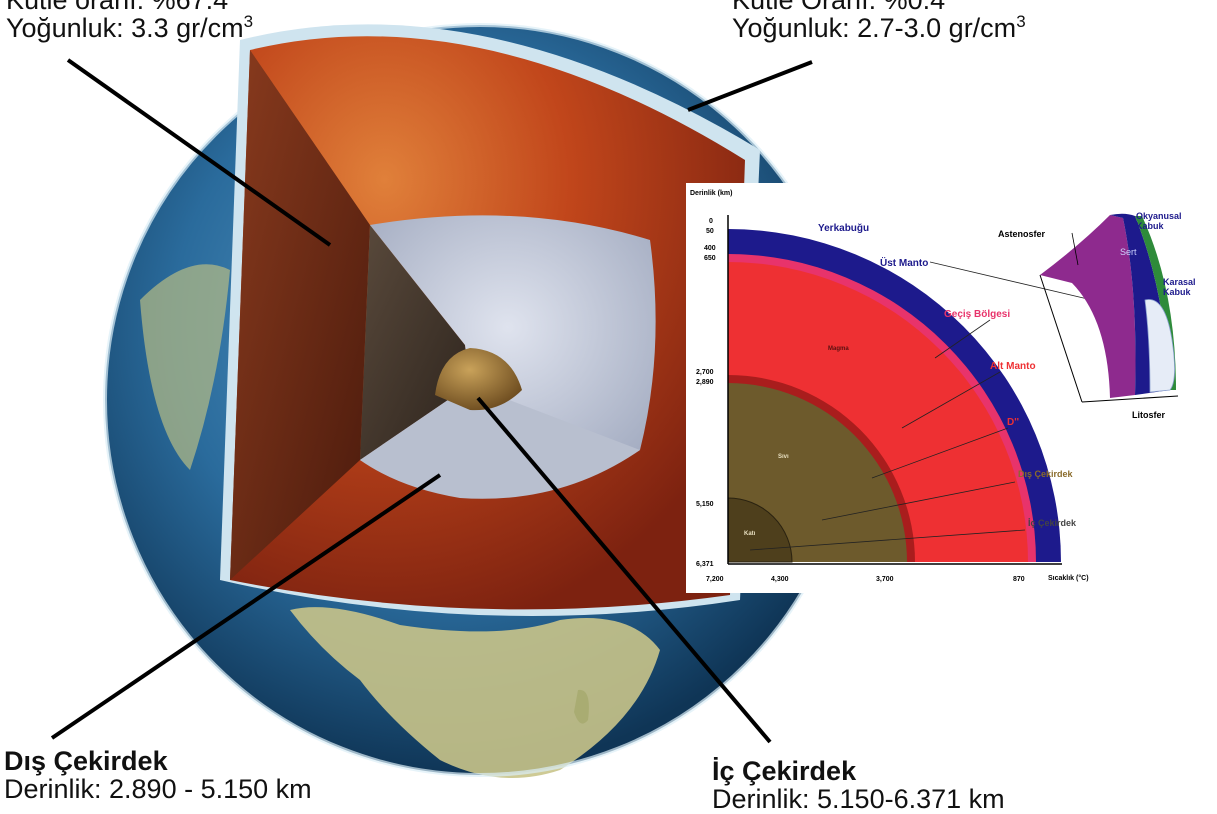 The image size is (1217, 814). What do you see at coordinates (1052, 523) in the screenshot?
I see `inner-core-layer-label: İç Çekirdek` at bounding box center [1052, 523].